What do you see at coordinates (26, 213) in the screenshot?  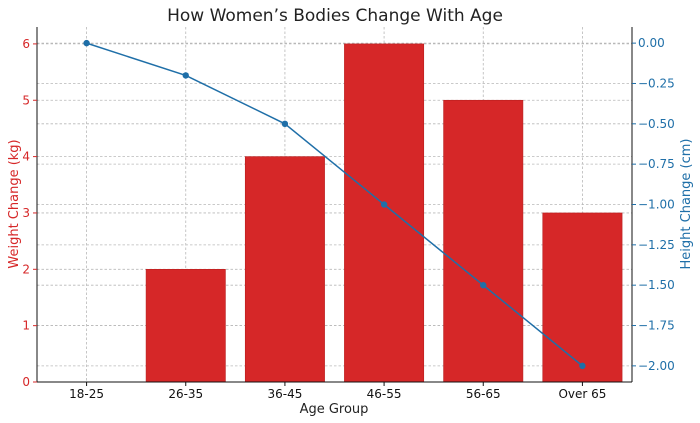 I see `y-left-tick-label: 3` at bounding box center [26, 213].